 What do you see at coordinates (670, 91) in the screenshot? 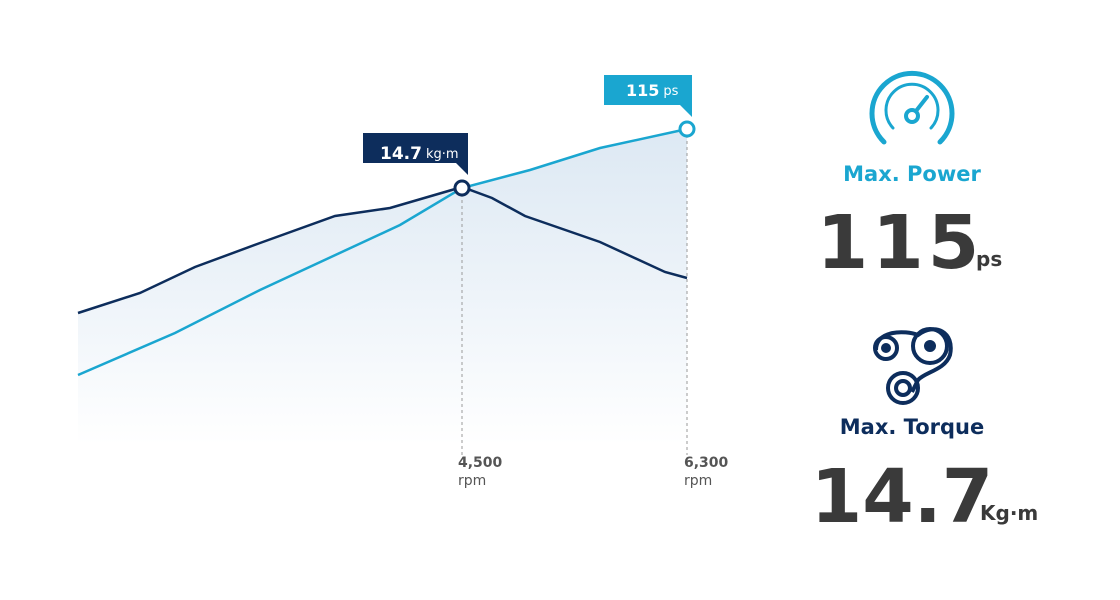
I see `callout-unit: ps` at bounding box center [670, 91].